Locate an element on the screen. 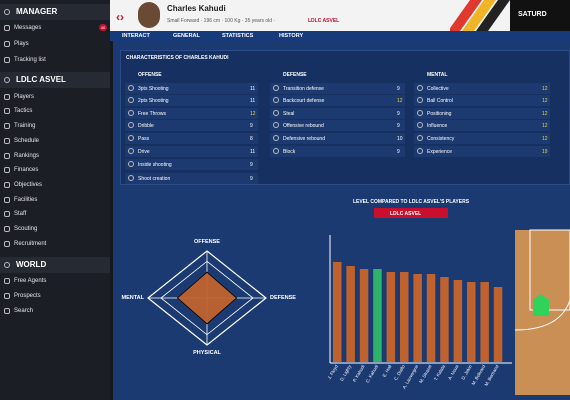  x-tick-label: D. Jekiri is located at coordinates (466, 372).